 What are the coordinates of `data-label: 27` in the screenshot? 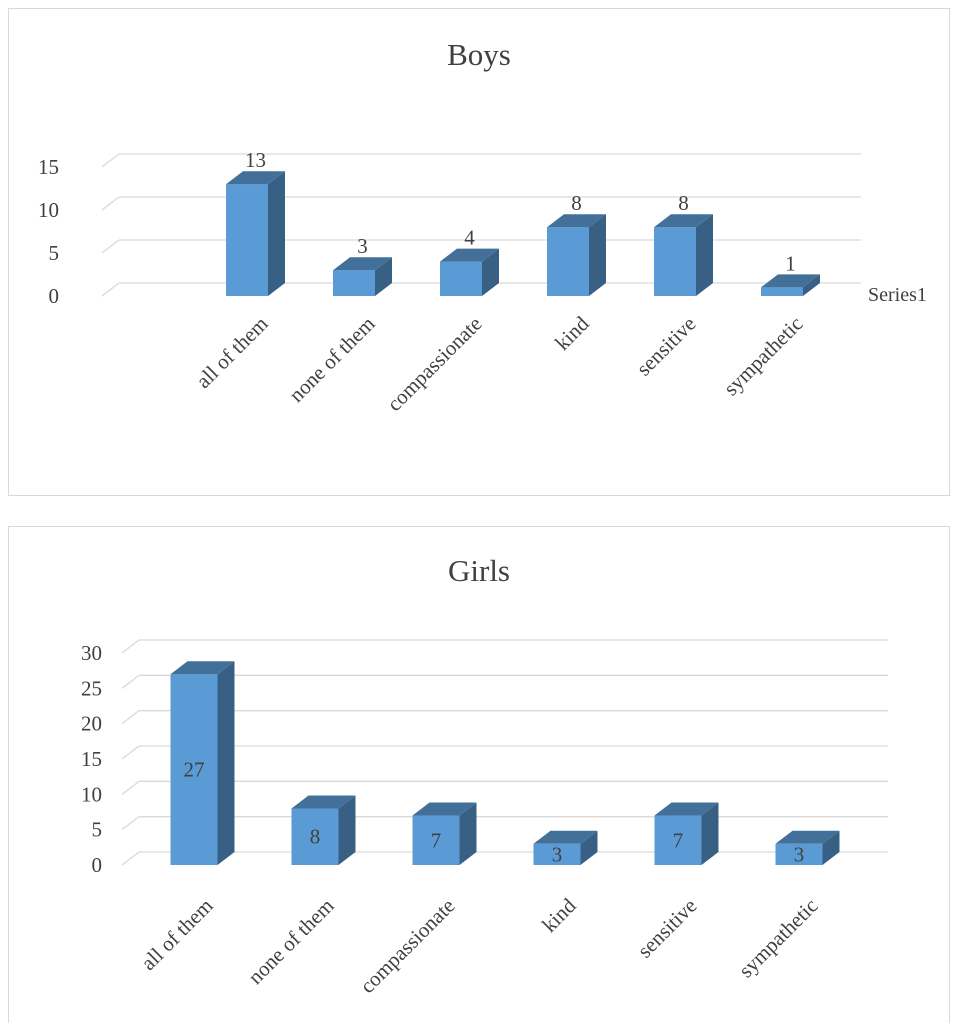 It's located at (194, 770).